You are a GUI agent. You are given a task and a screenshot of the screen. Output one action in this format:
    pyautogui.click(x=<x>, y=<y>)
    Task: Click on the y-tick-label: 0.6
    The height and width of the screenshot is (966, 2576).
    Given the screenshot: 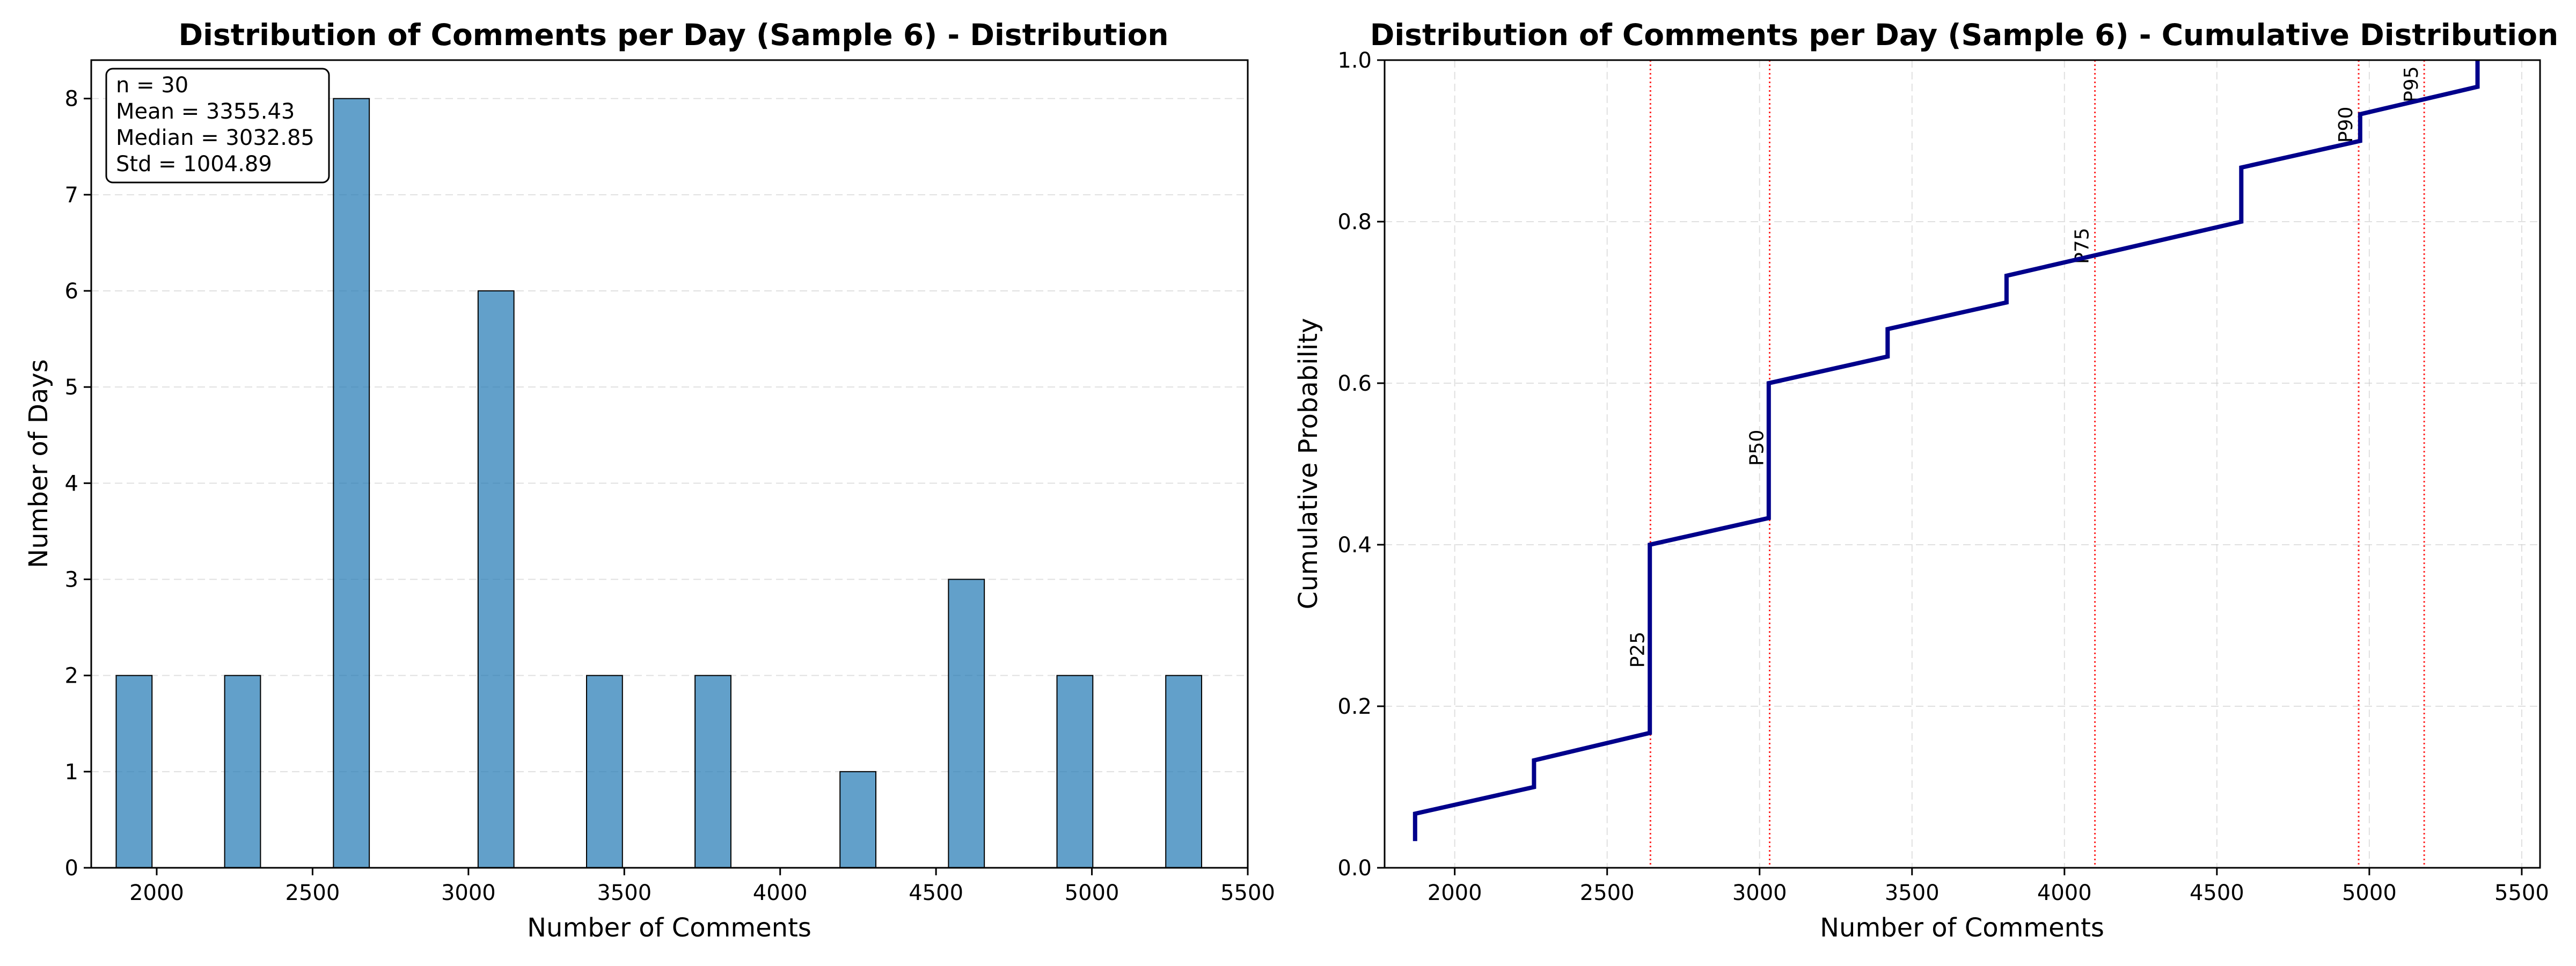 What is the action you would take?
    pyautogui.click(x=1354, y=383)
    